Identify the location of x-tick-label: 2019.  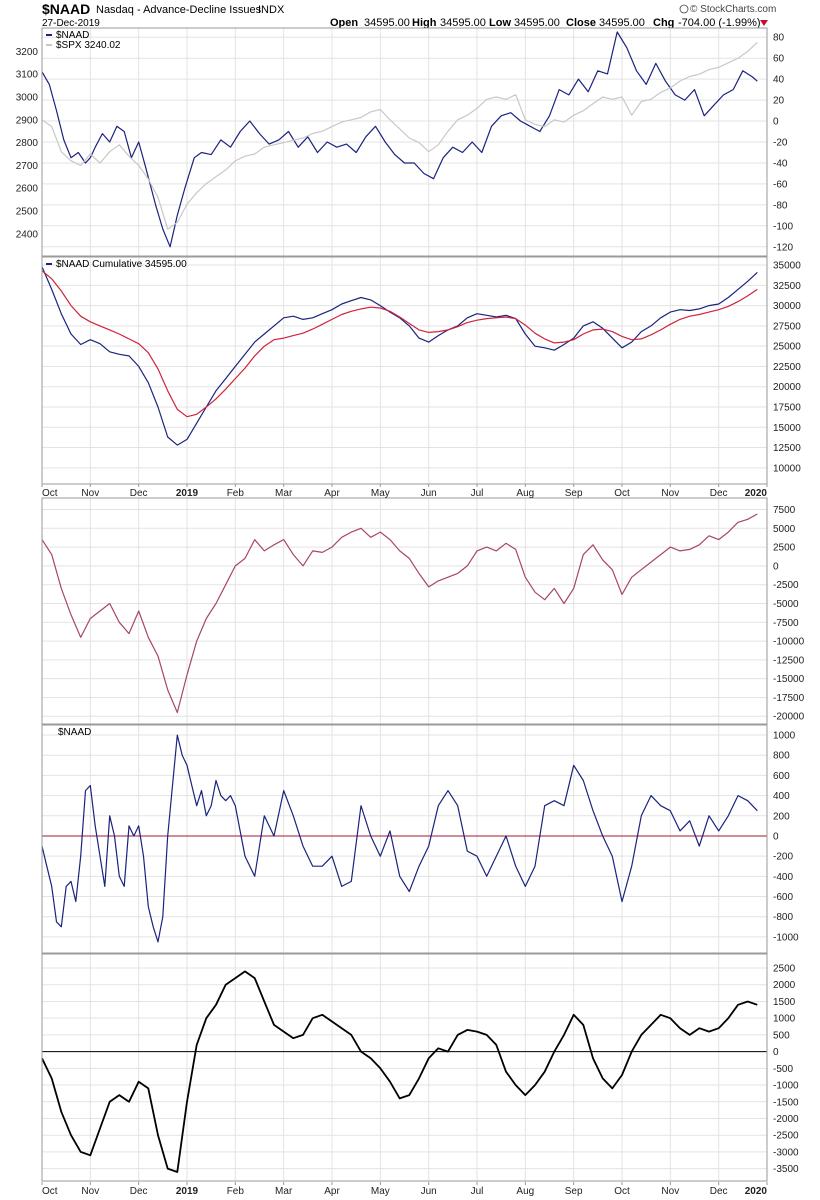
(187, 493).